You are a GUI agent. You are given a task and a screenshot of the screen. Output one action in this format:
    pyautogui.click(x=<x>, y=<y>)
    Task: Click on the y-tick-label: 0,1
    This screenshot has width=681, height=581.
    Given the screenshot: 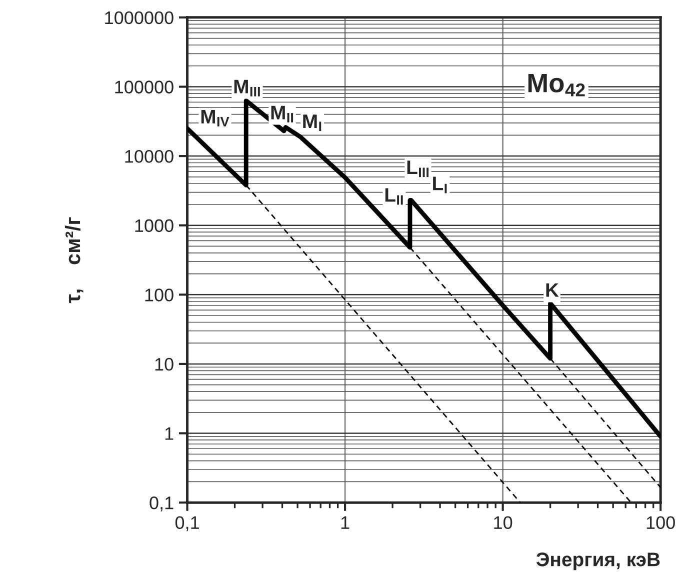 What is the action you would take?
    pyautogui.click(x=162, y=504)
    